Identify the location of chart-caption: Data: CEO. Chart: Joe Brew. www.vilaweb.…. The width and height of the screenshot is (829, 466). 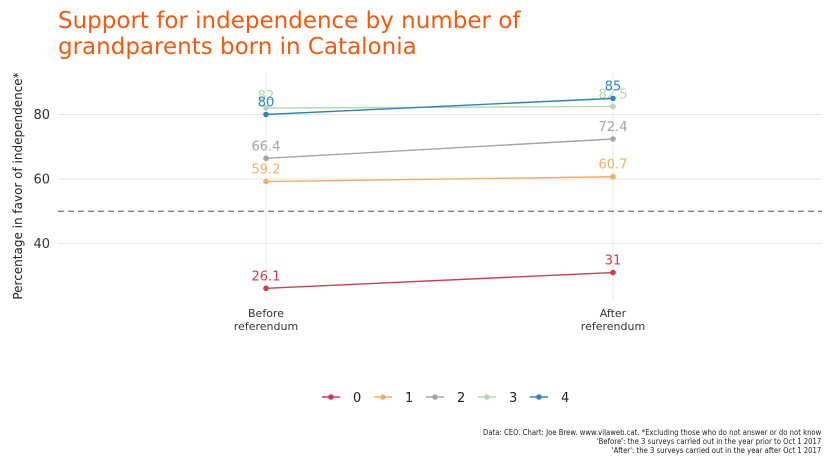
(652, 441).